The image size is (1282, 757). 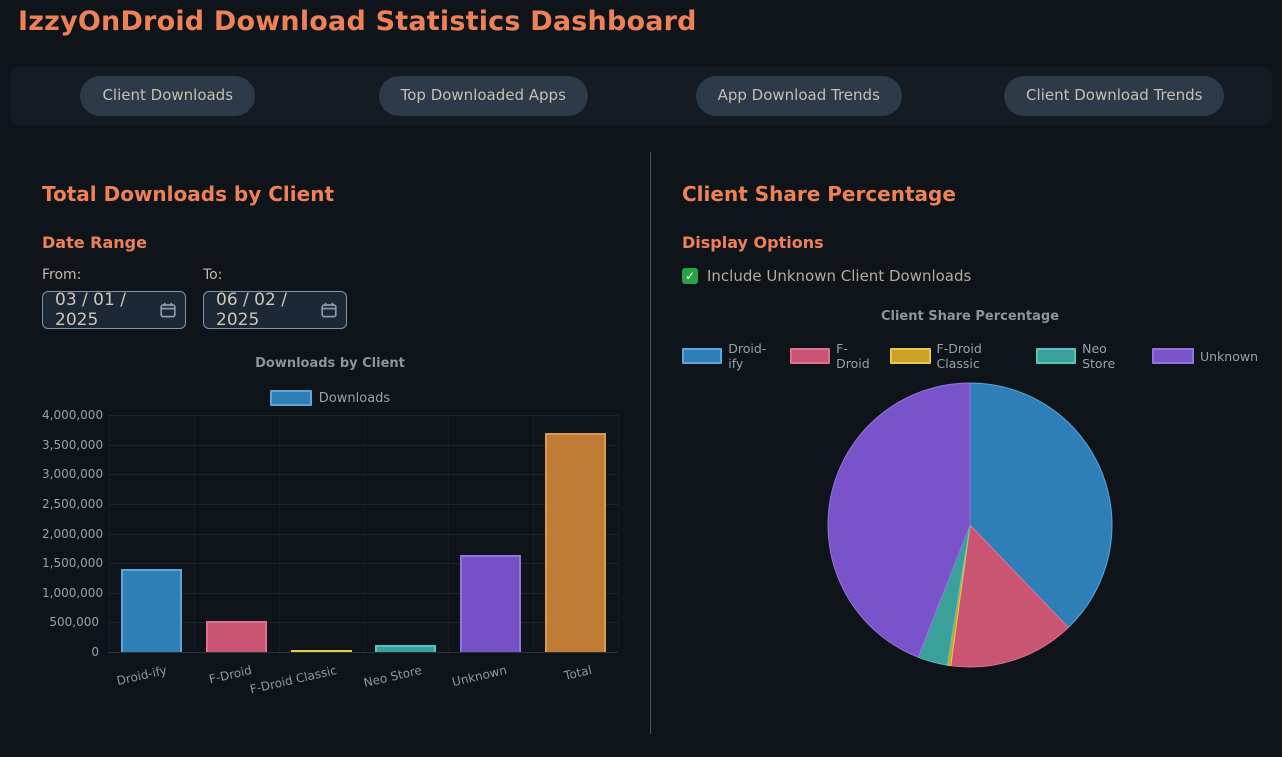 I want to click on y-axis-tick: 0, so click(x=95, y=652).